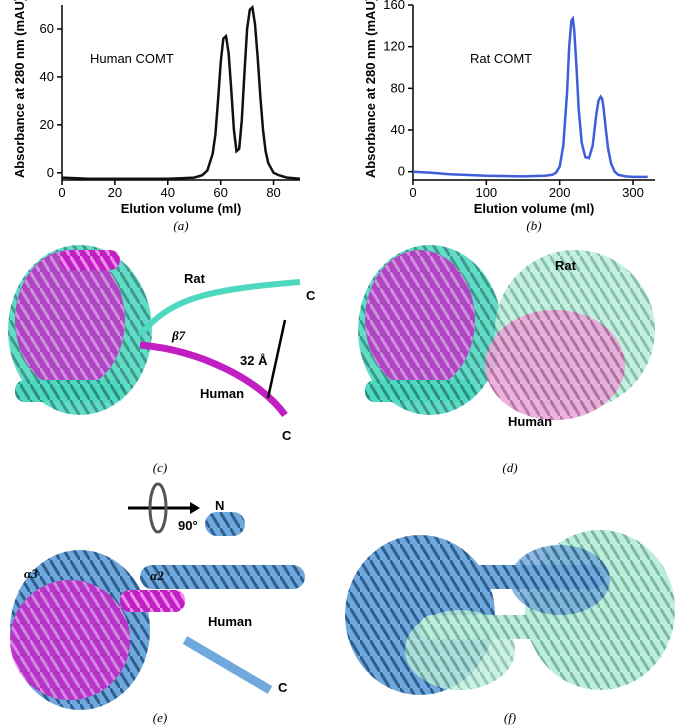 The image size is (677, 728). What do you see at coordinates (501, 58) in the screenshot?
I see `chart-annotation: Rat COMT` at bounding box center [501, 58].